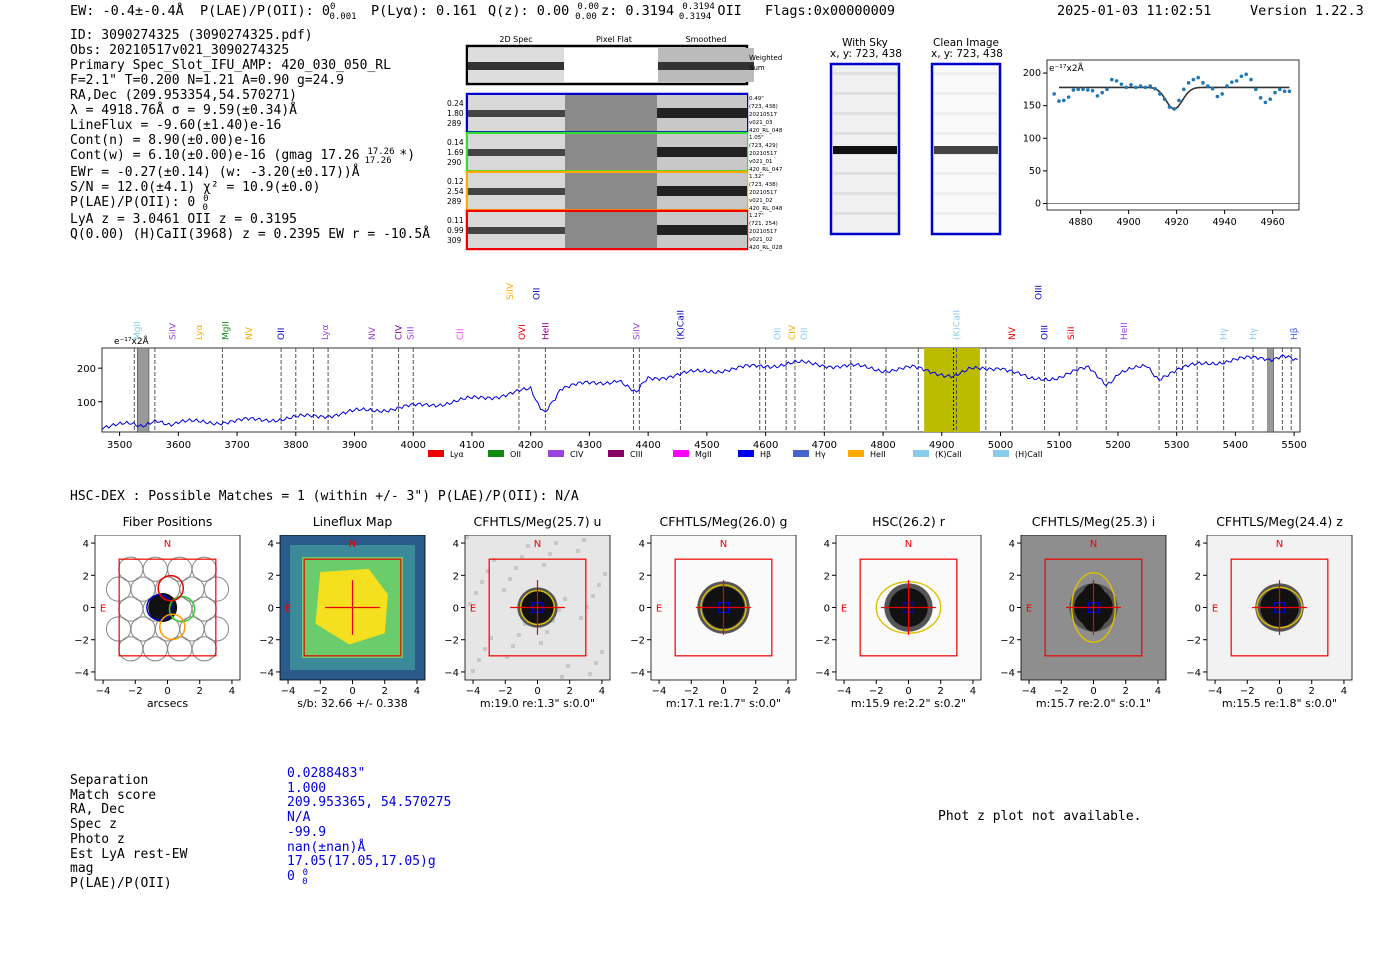  I want to click on match-value: N/A, so click(299, 818).